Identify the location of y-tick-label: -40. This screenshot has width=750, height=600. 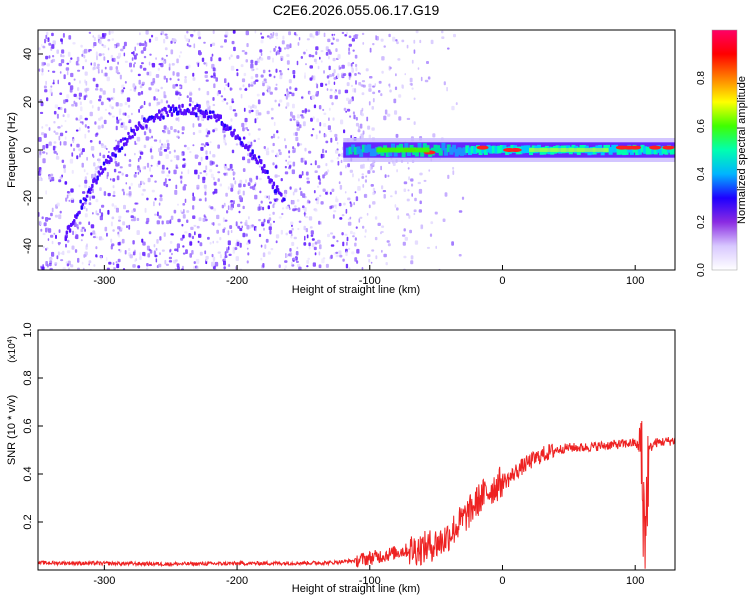
(28, 246).